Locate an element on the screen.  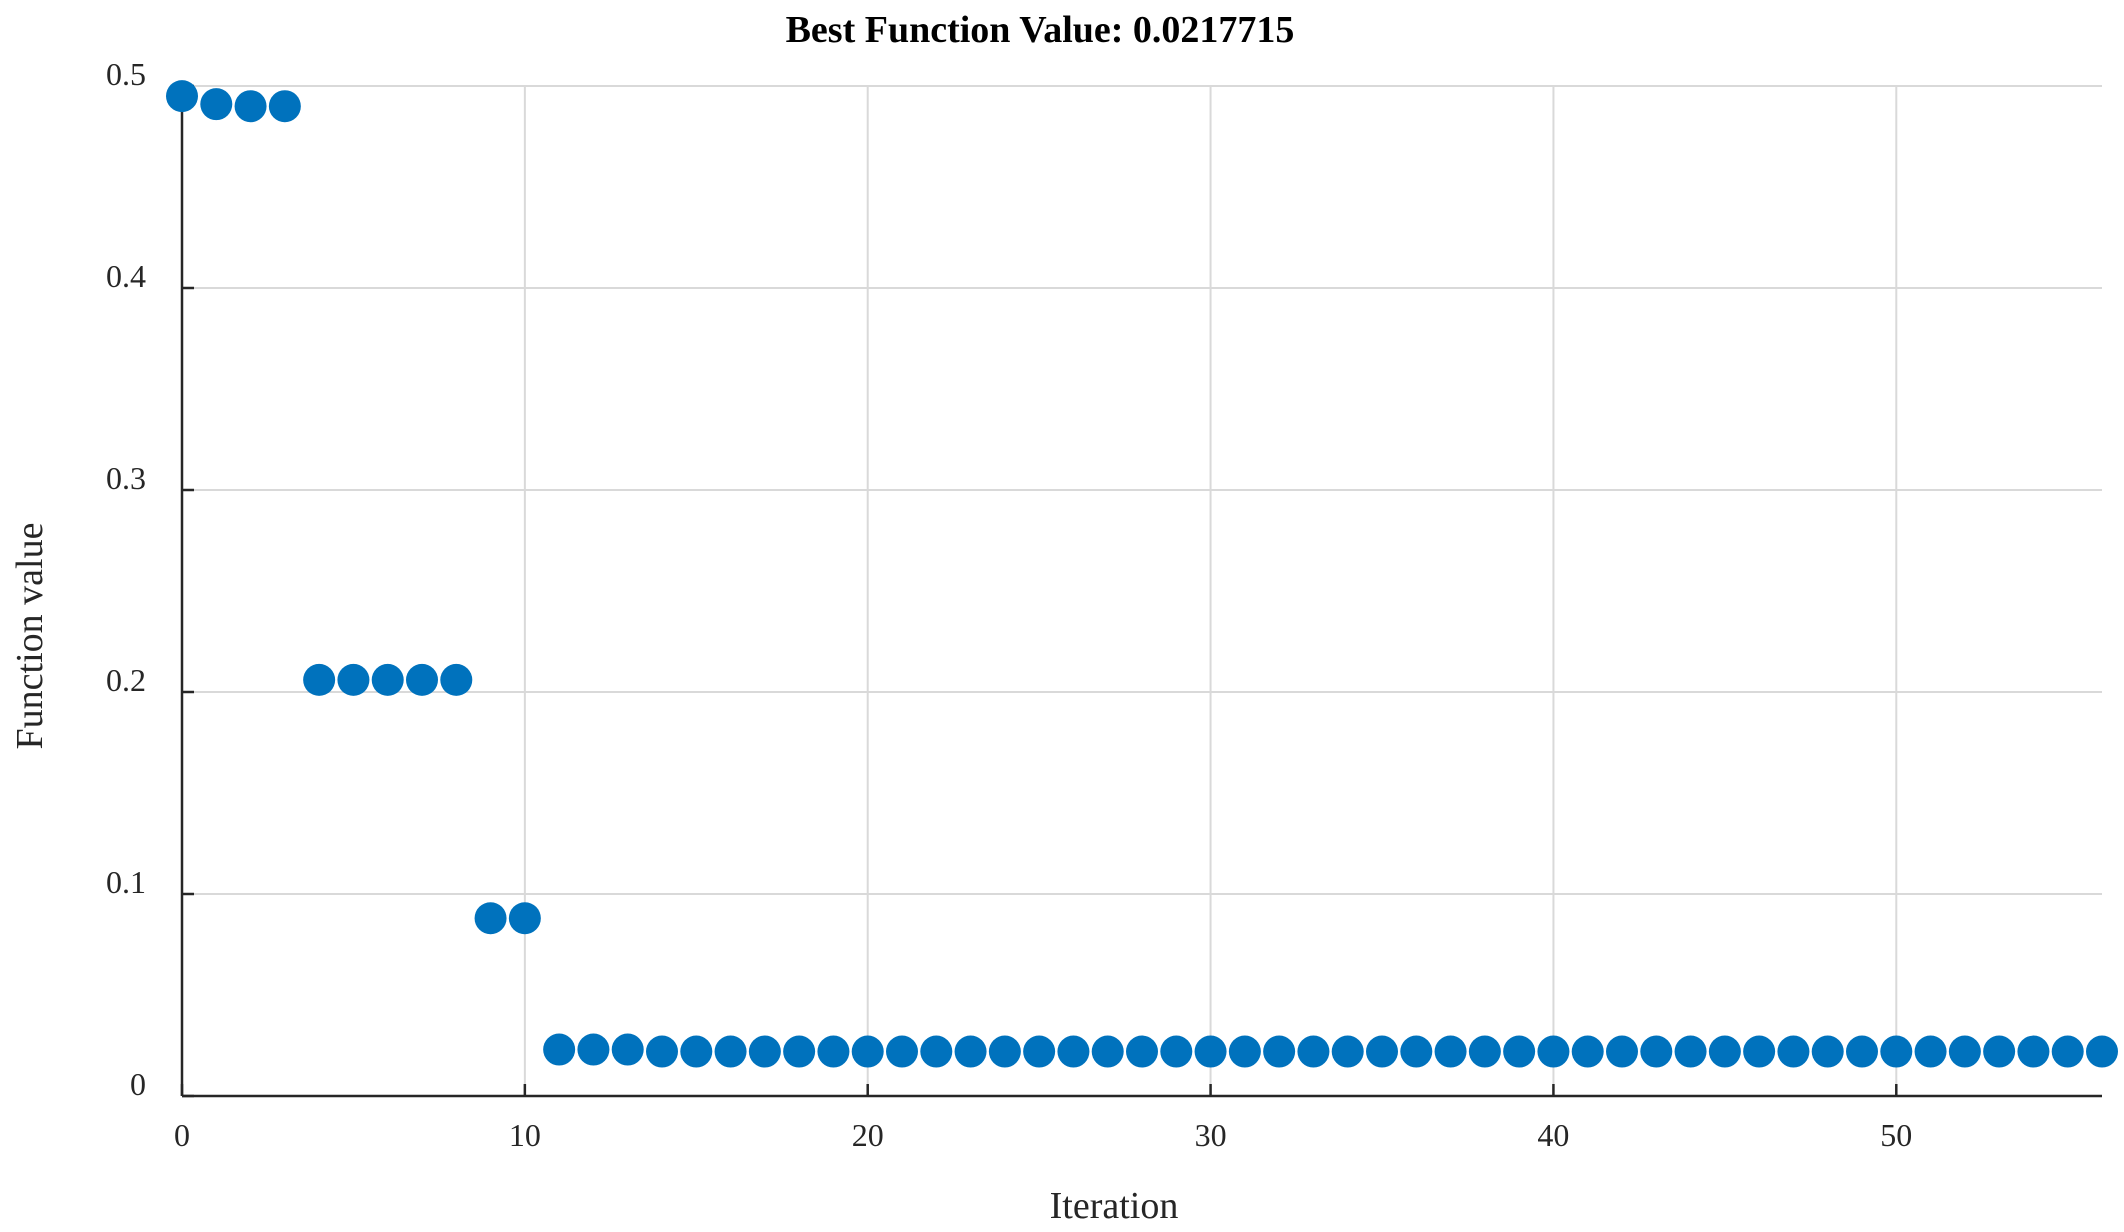
y-tick-label: 0.3 is located at coordinates (126, 478).